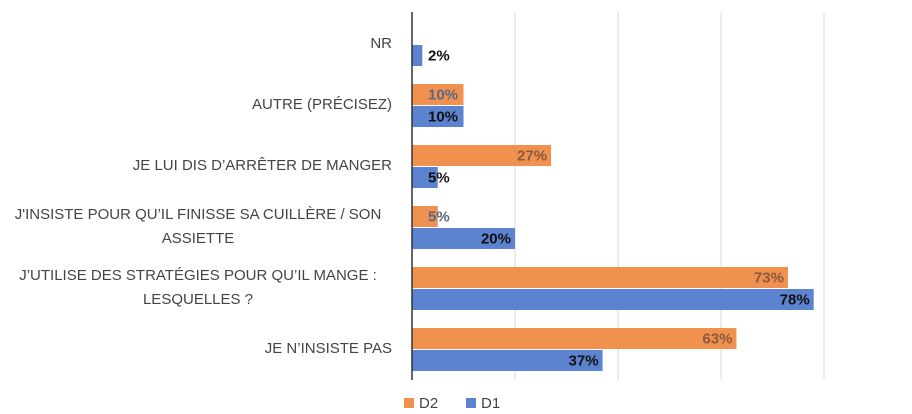 The image size is (912, 414). What do you see at coordinates (428, 403) in the screenshot?
I see `legend-label: D2` at bounding box center [428, 403].